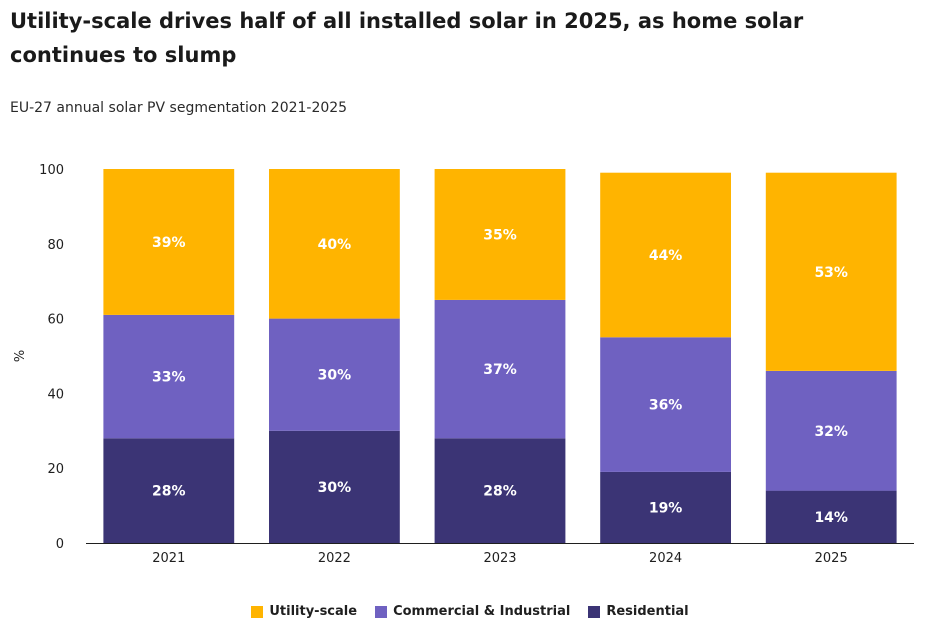 The image size is (940, 630). I want to click on legend-item: Commercial & Industrial, so click(472, 611).